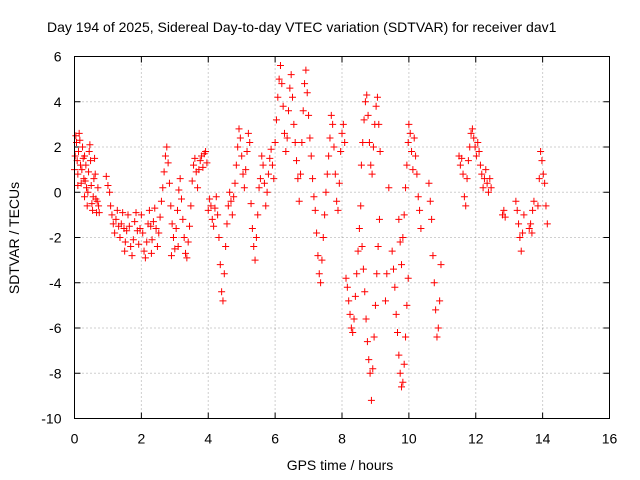 The height and width of the screenshot is (480, 640). What do you see at coordinates (58, 147) in the screenshot?
I see `y-tick-label: 2` at bounding box center [58, 147].